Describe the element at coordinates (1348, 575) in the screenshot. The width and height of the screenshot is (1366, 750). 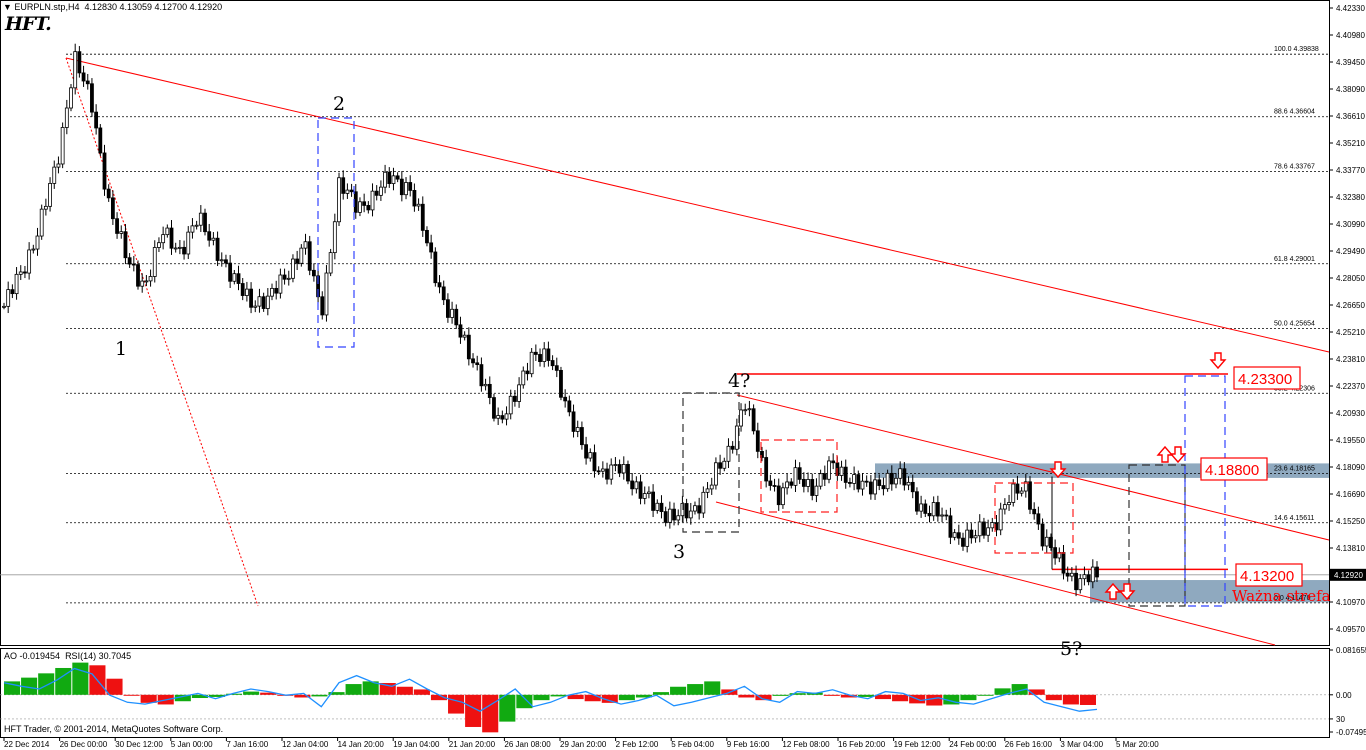
I see `current-price-label: 4.12920` at that location.